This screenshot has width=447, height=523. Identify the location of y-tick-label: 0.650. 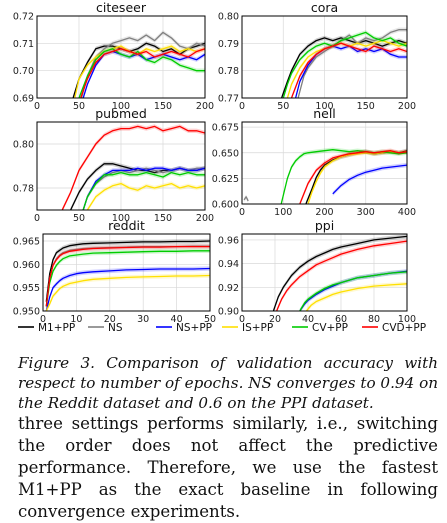
(225, 153).